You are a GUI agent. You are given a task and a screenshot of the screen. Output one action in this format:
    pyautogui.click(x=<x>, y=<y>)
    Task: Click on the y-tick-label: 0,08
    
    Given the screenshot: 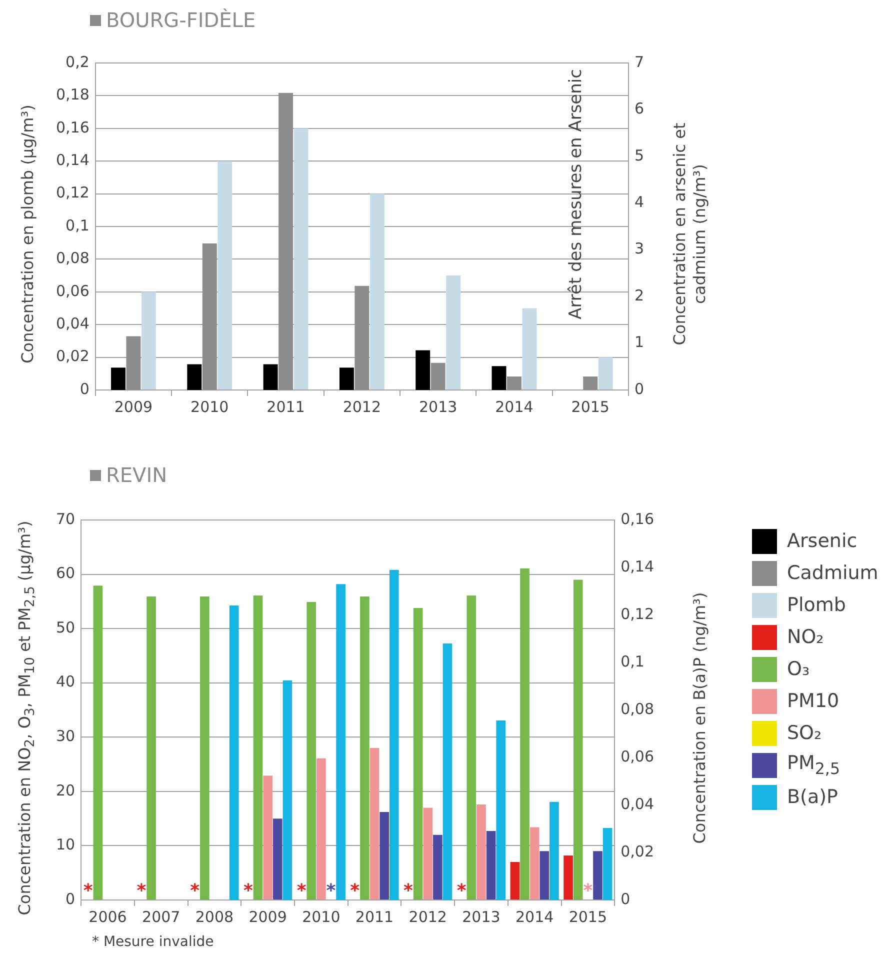 What is the action you would take?
    pyautogui.click(x=73, y=258)
    